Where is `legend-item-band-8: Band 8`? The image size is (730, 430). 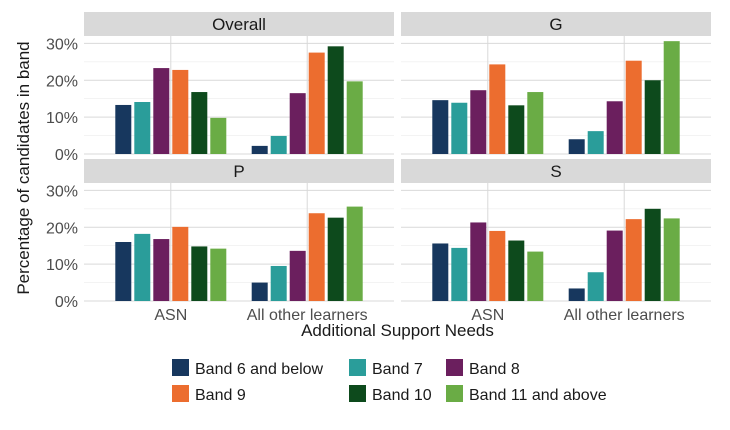
legend-item-band-8: Band 8 is located at coordinates (483, 368).